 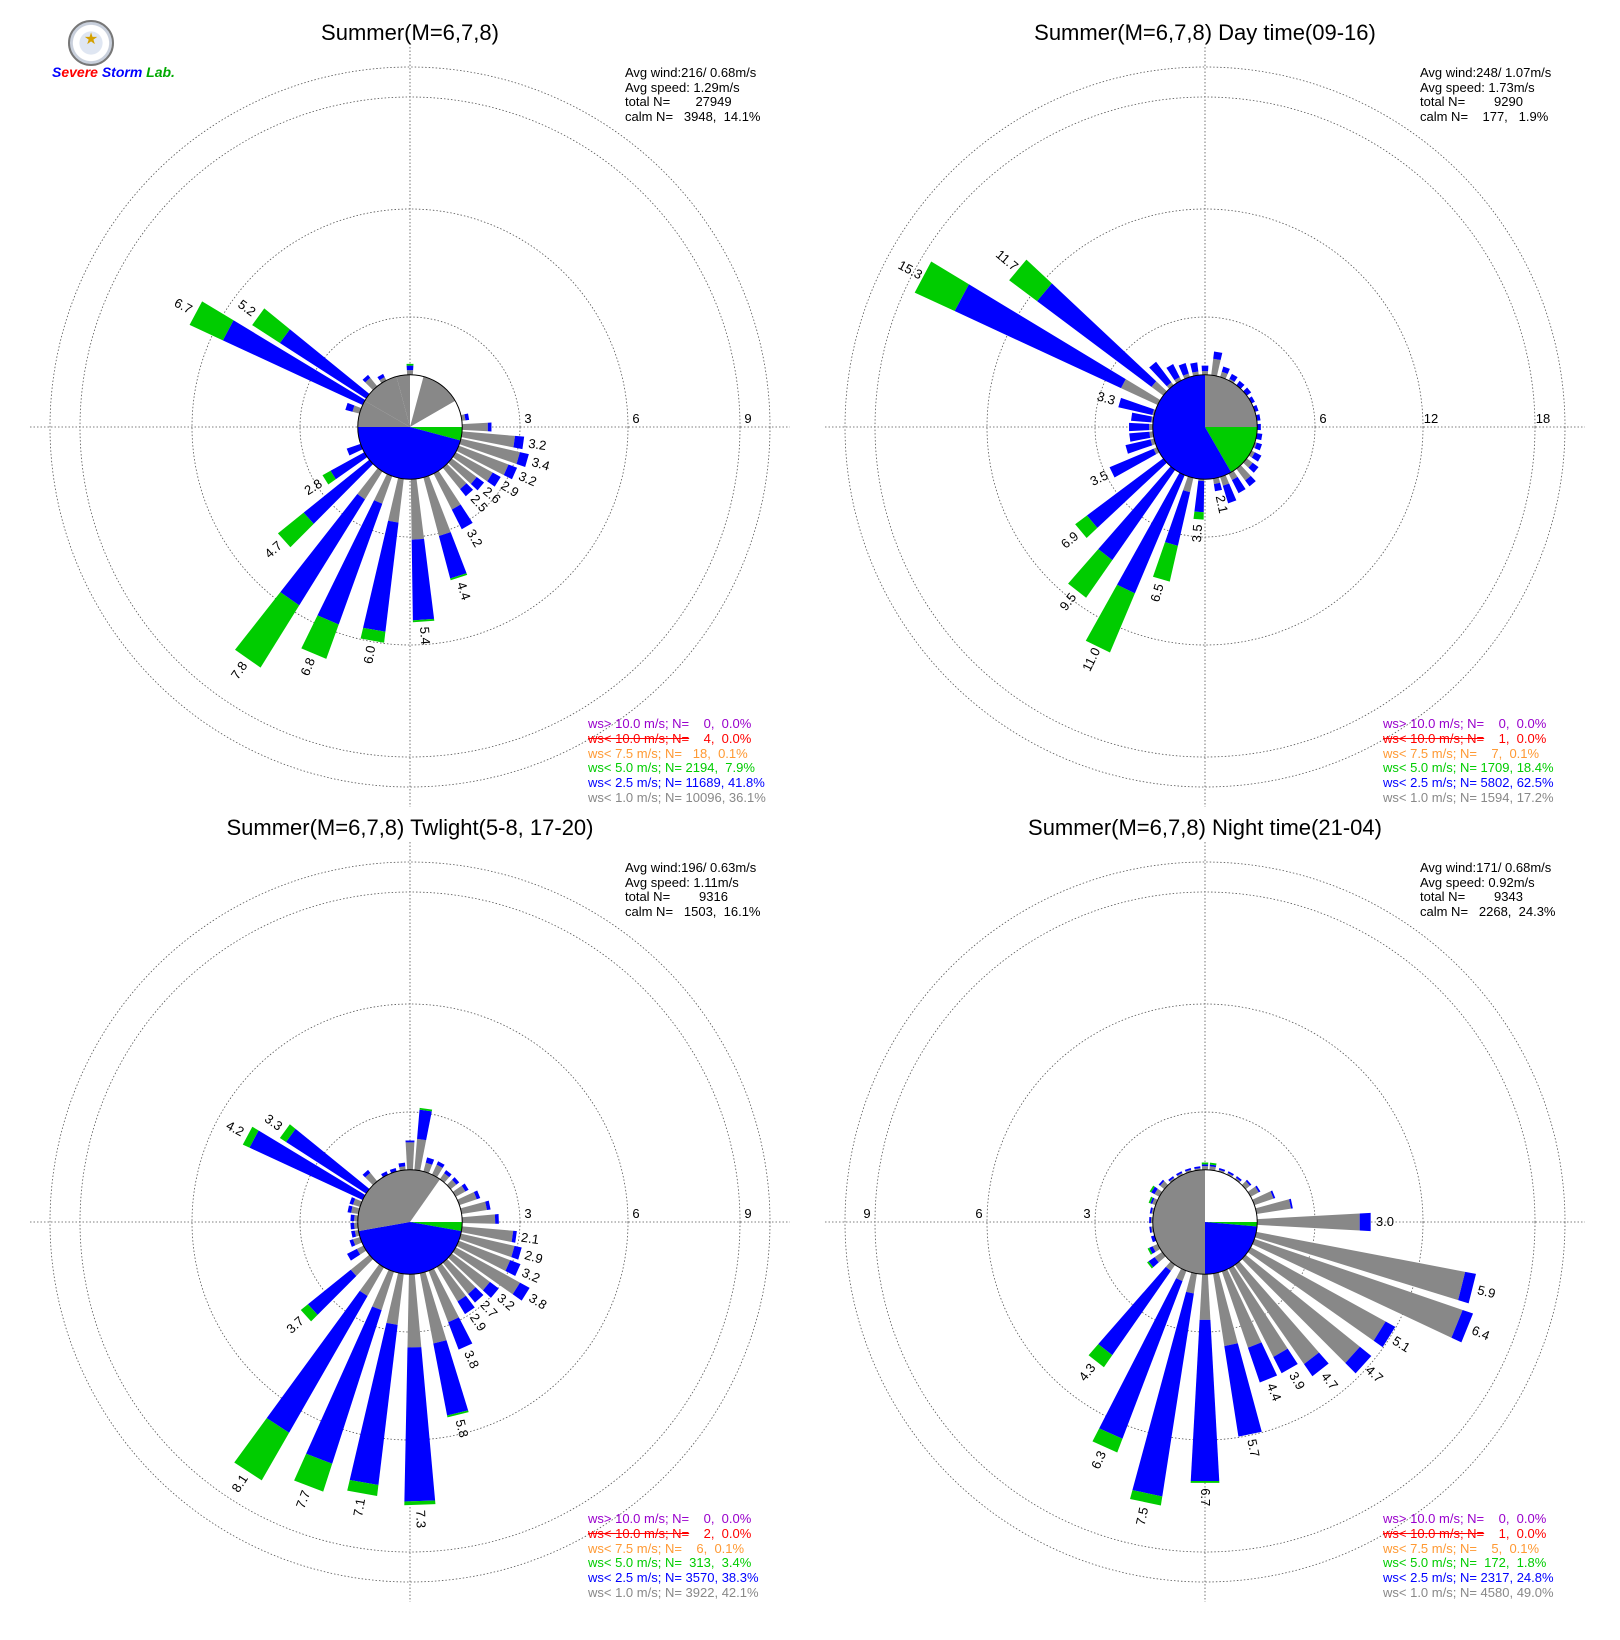 What do you see at coordinates (1510, 1548) in the screenshot?
I see `legend-value: 5, 0.1%` at bounding box center [1510, 1548].